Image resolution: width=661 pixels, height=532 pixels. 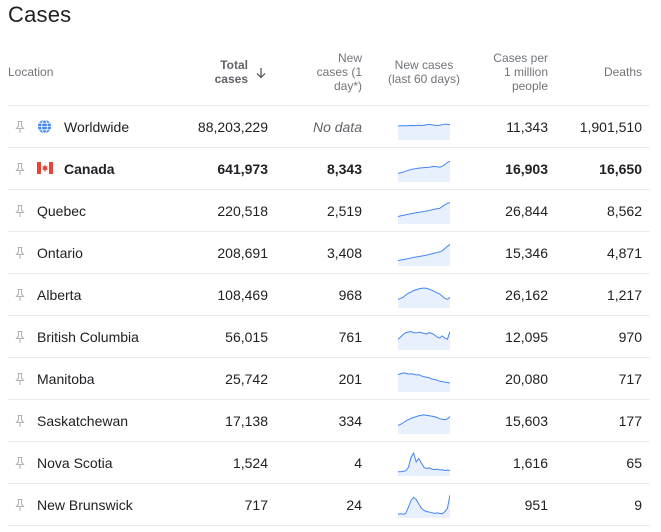 I want to click on deaths-value: 8,562, so click(x=624, y=211).